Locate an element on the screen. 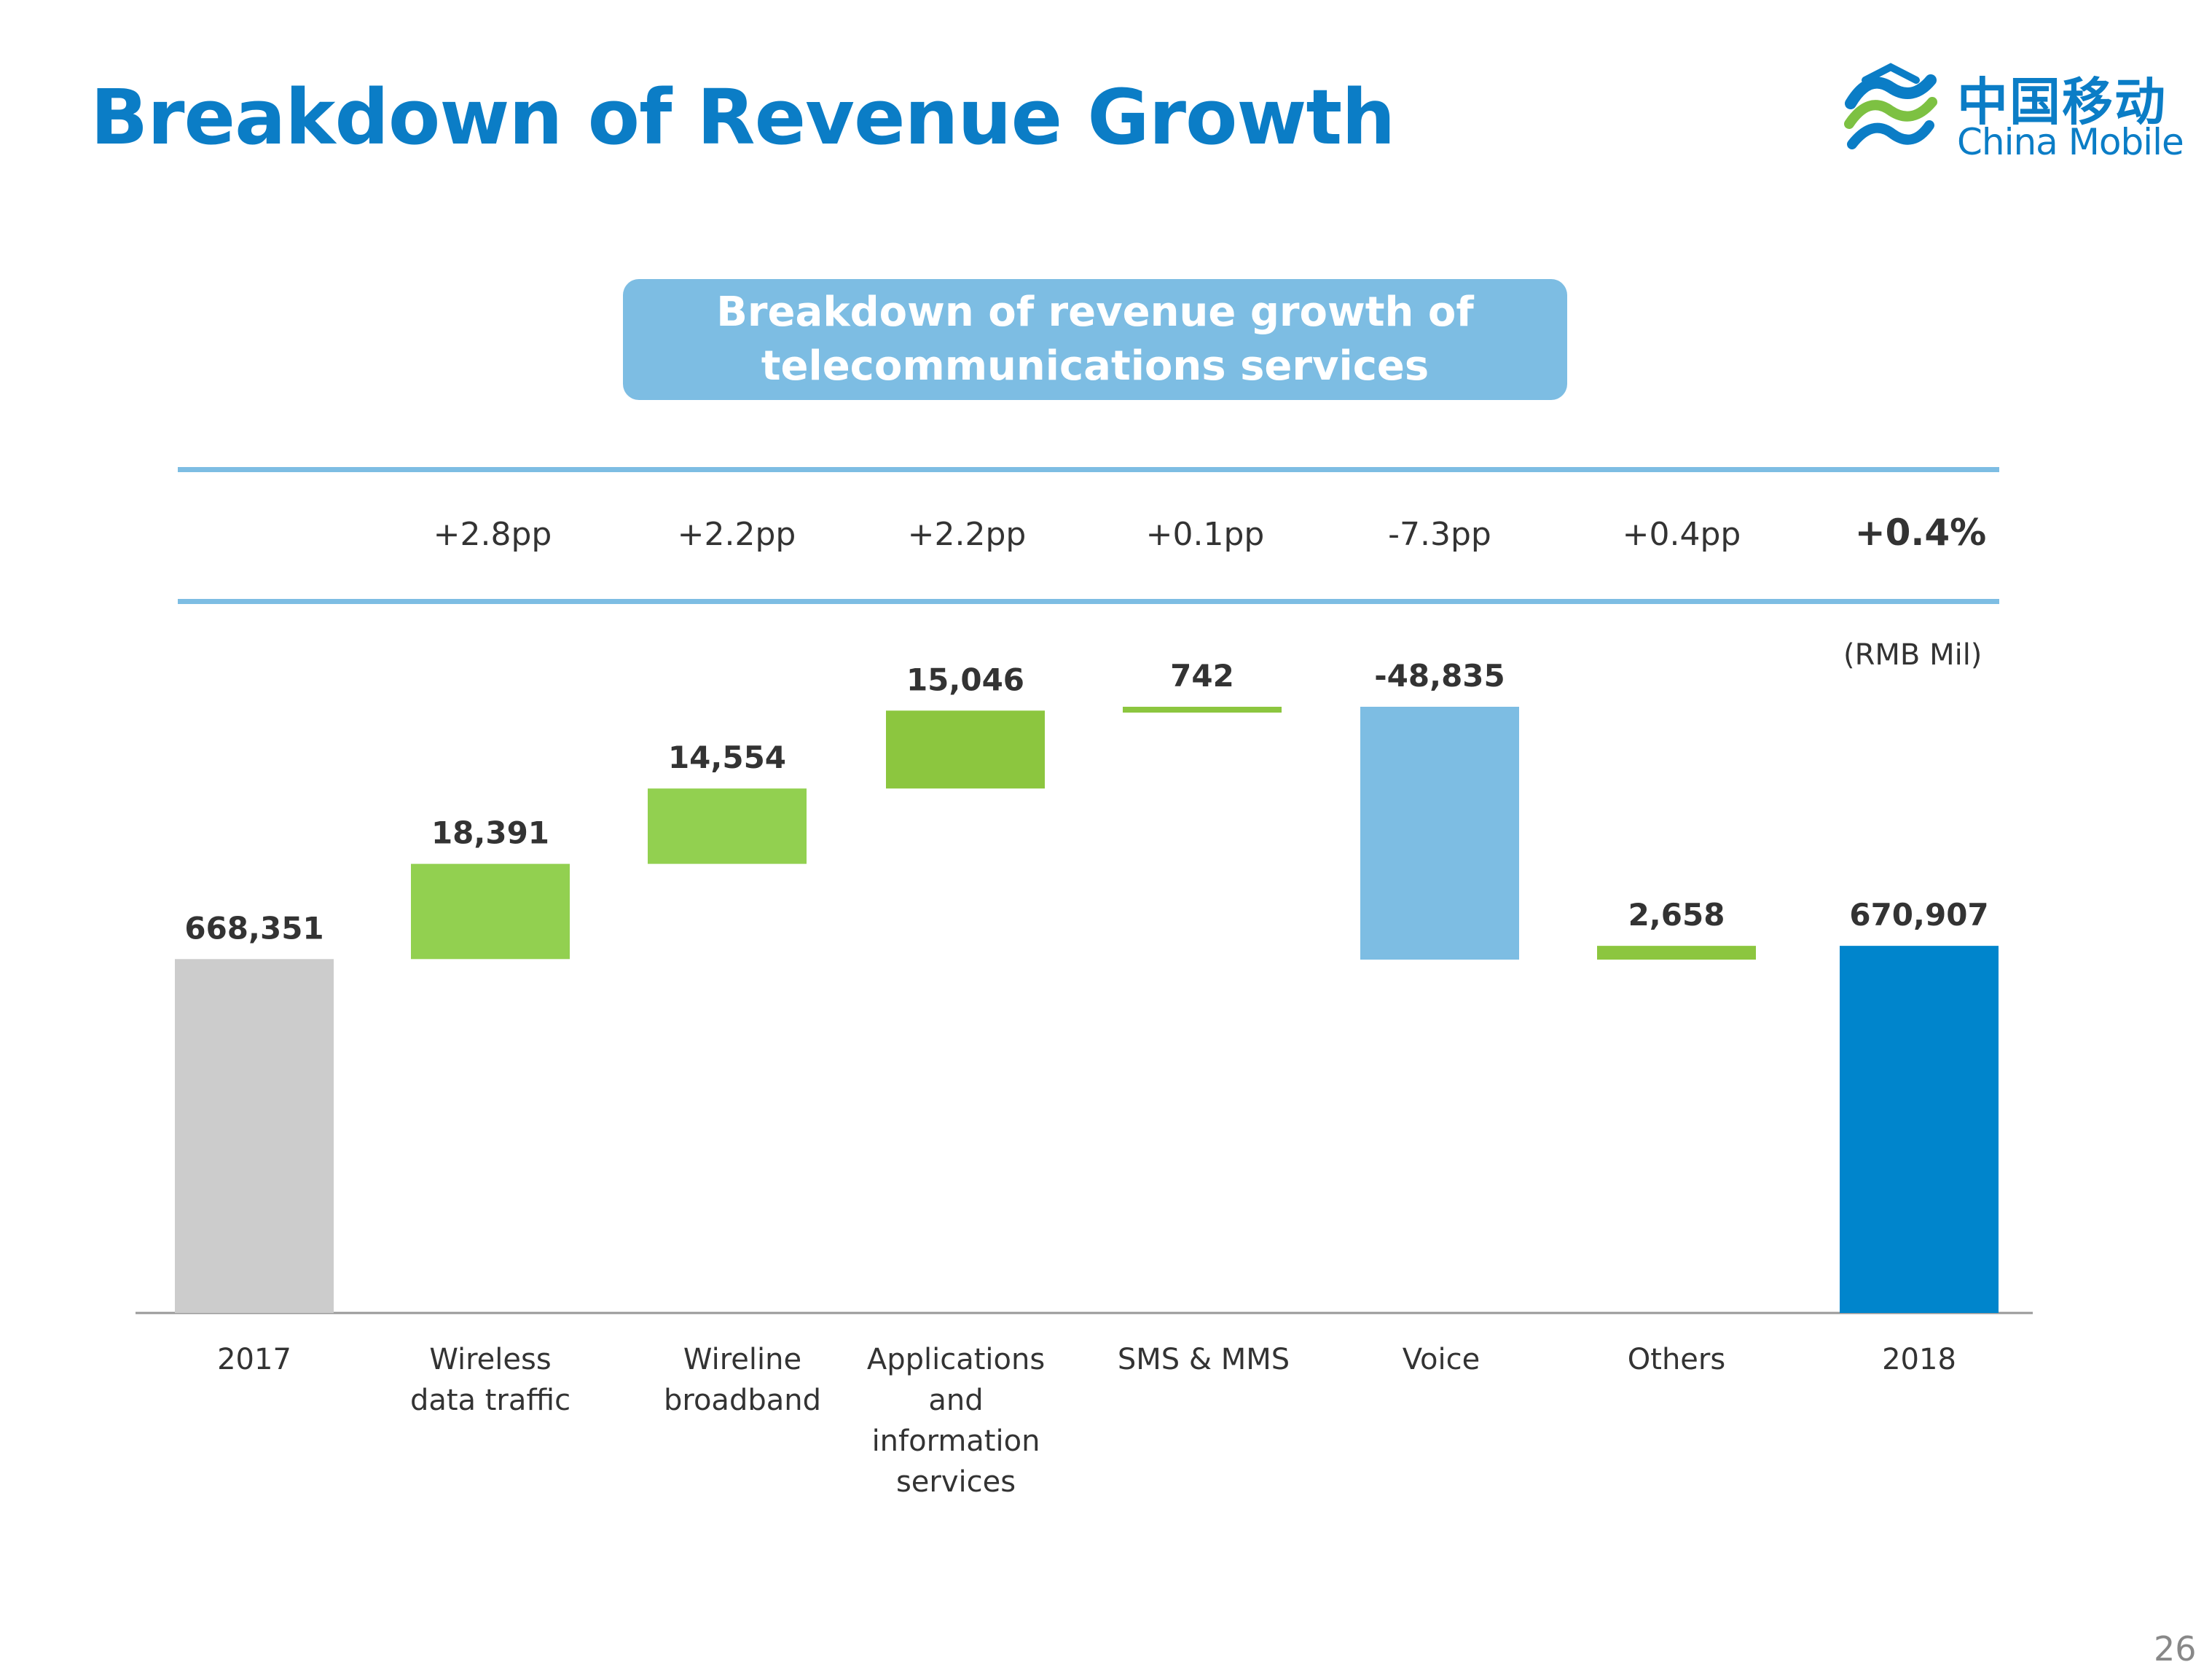 This screenshot has width=2212, height=1670. value-label-2017: 668,351 is located at coordinates (253, 928).